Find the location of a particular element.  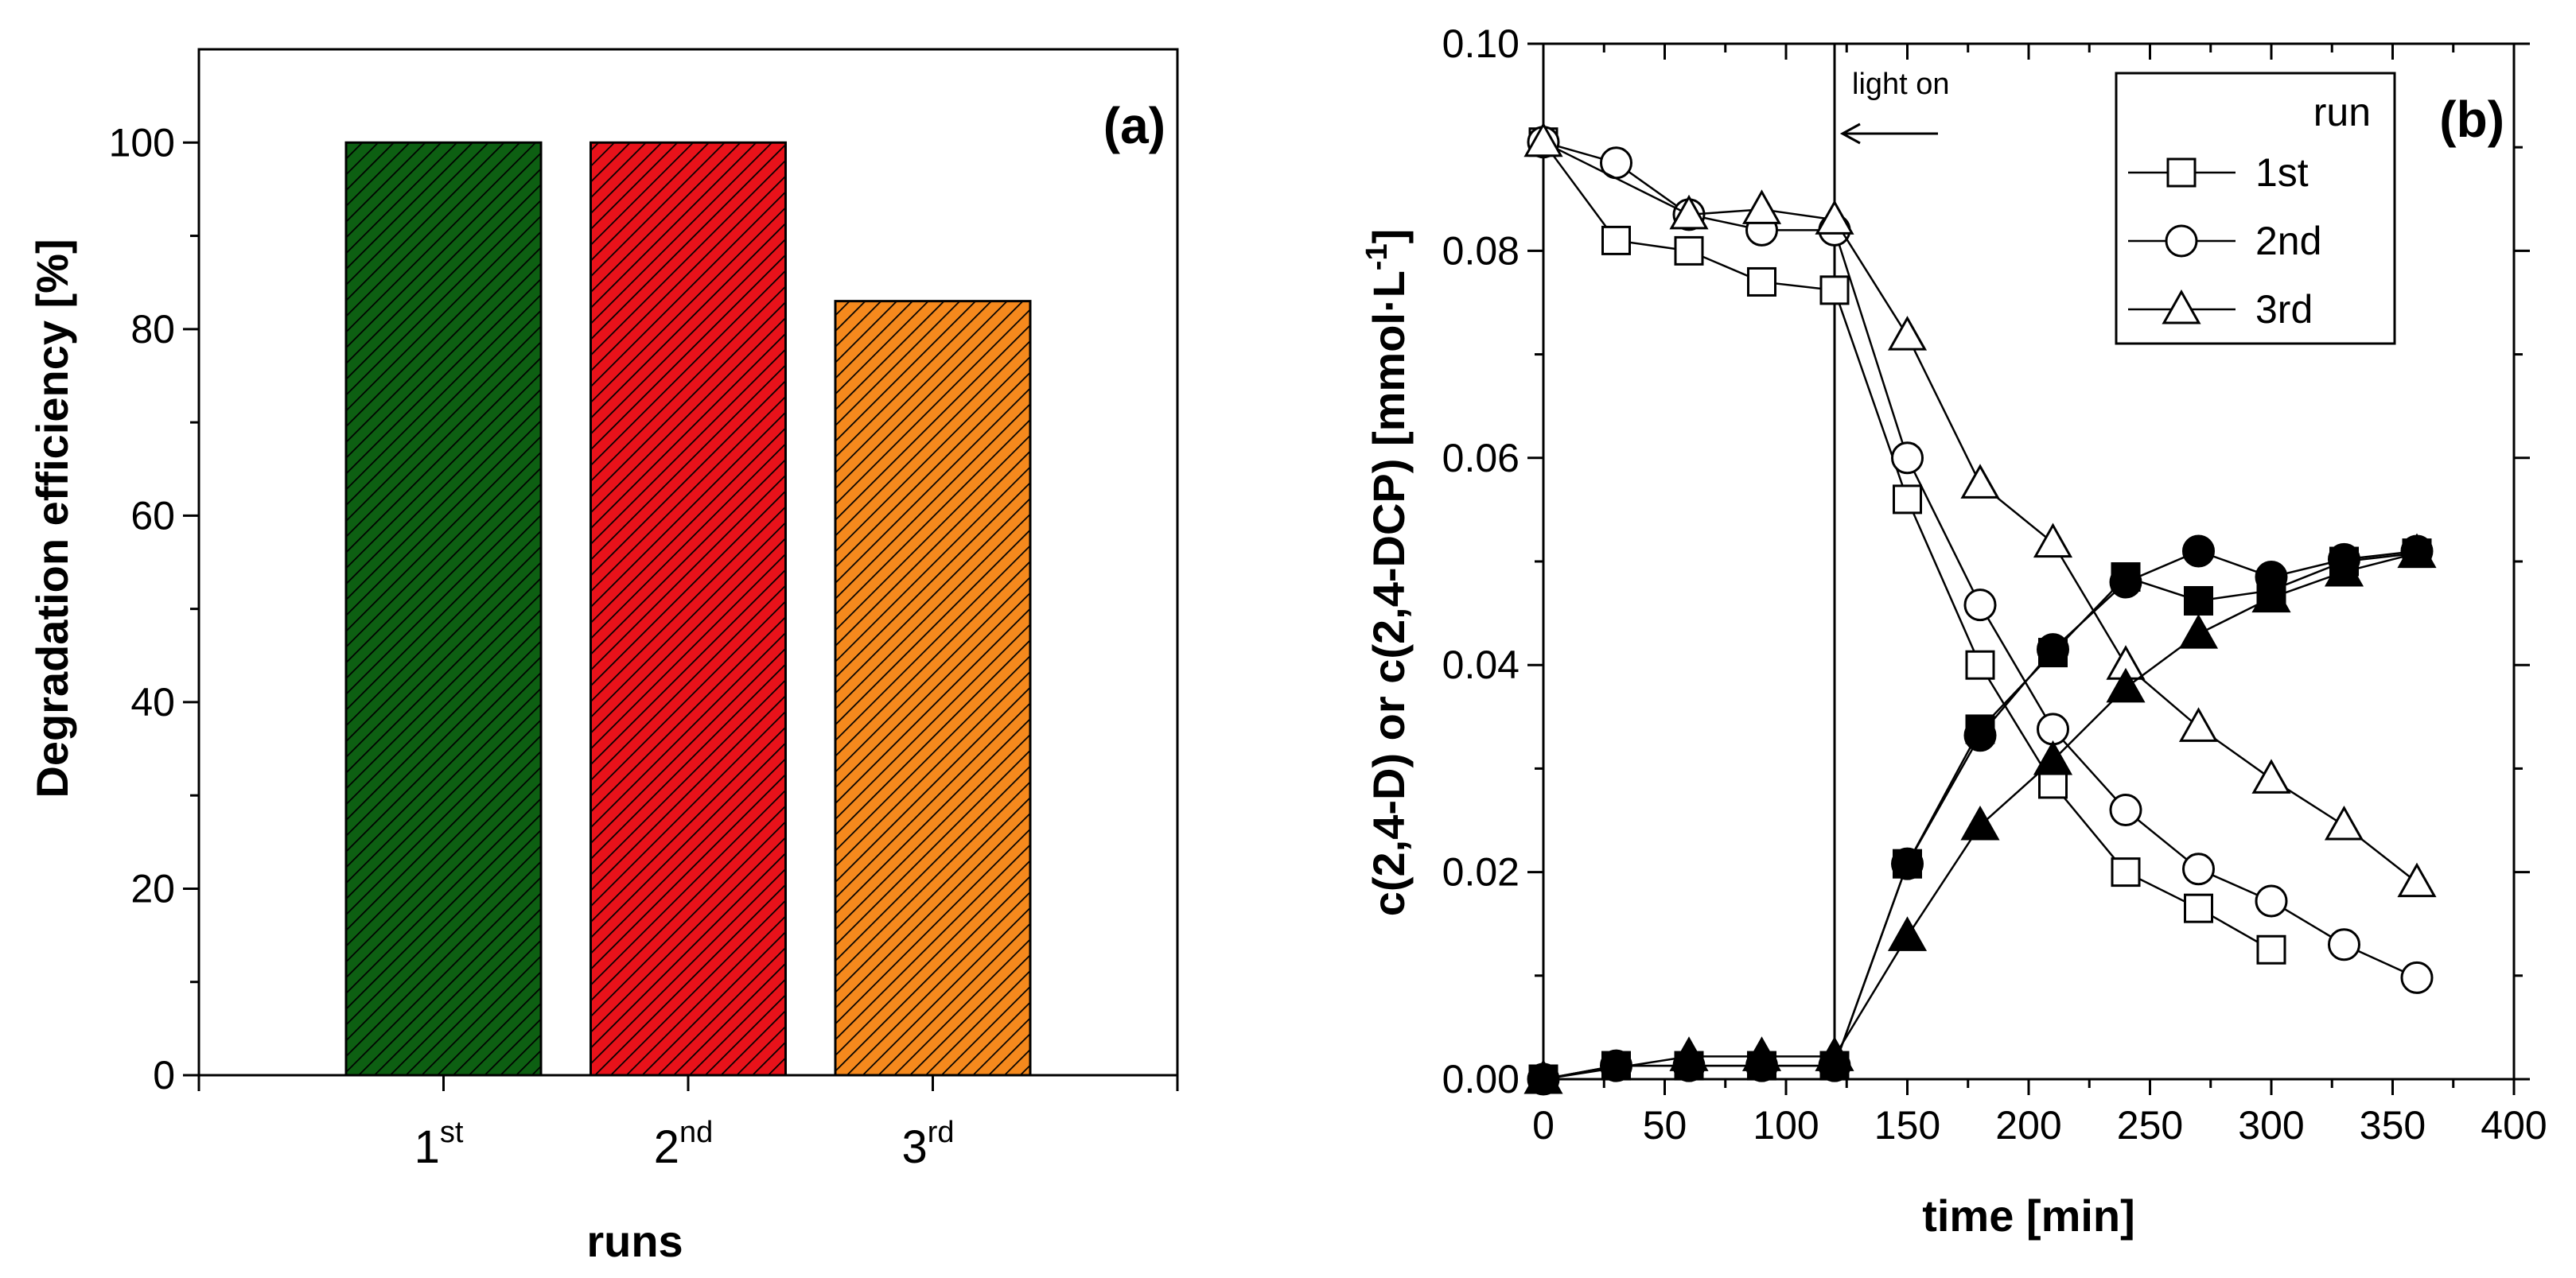

legend-entry: 1st is located at coordinates (2282, 172).